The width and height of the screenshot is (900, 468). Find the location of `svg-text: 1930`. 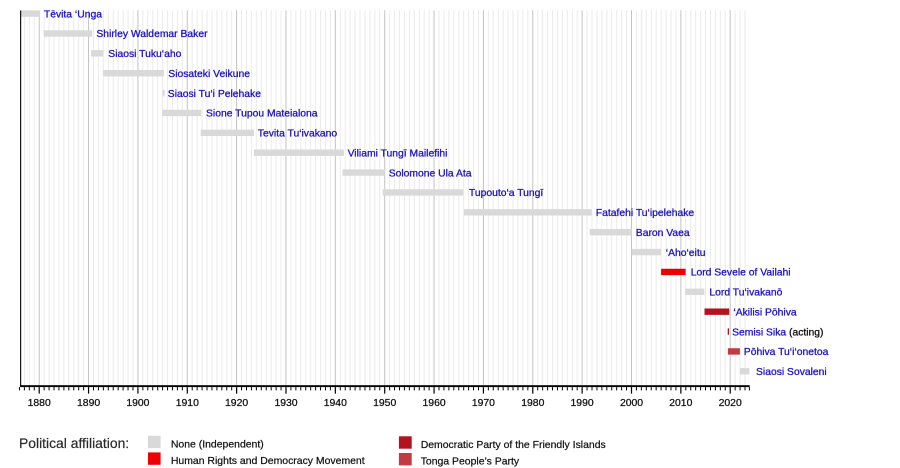

svg-text: 1930 is located at coordinates (285, 403).